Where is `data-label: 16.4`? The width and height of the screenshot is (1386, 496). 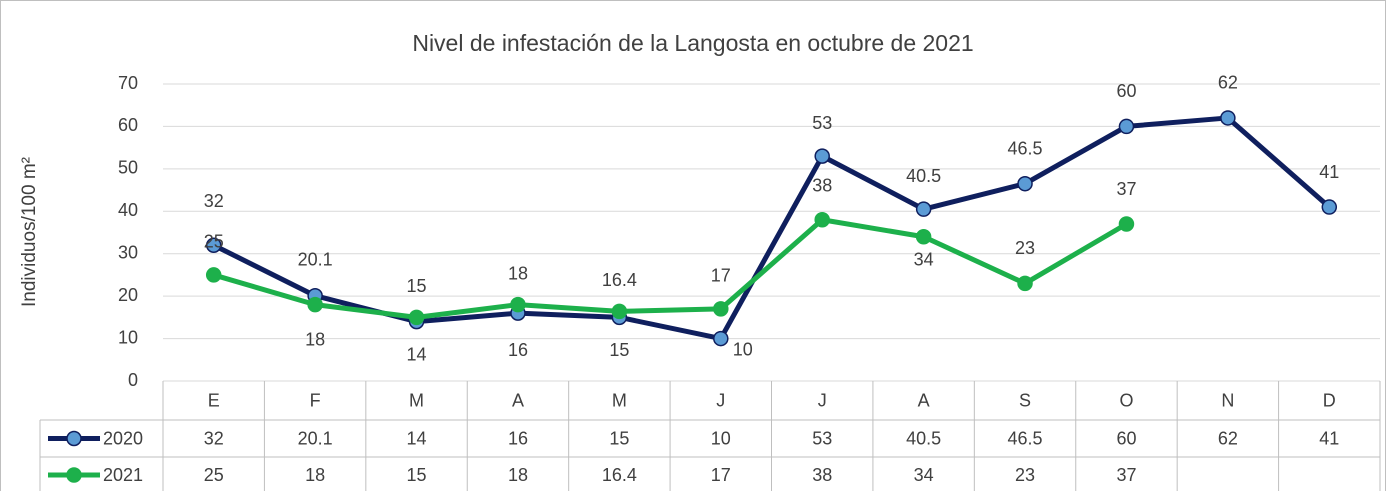 data-label: 16.4 is located at coordinates (619, 280).